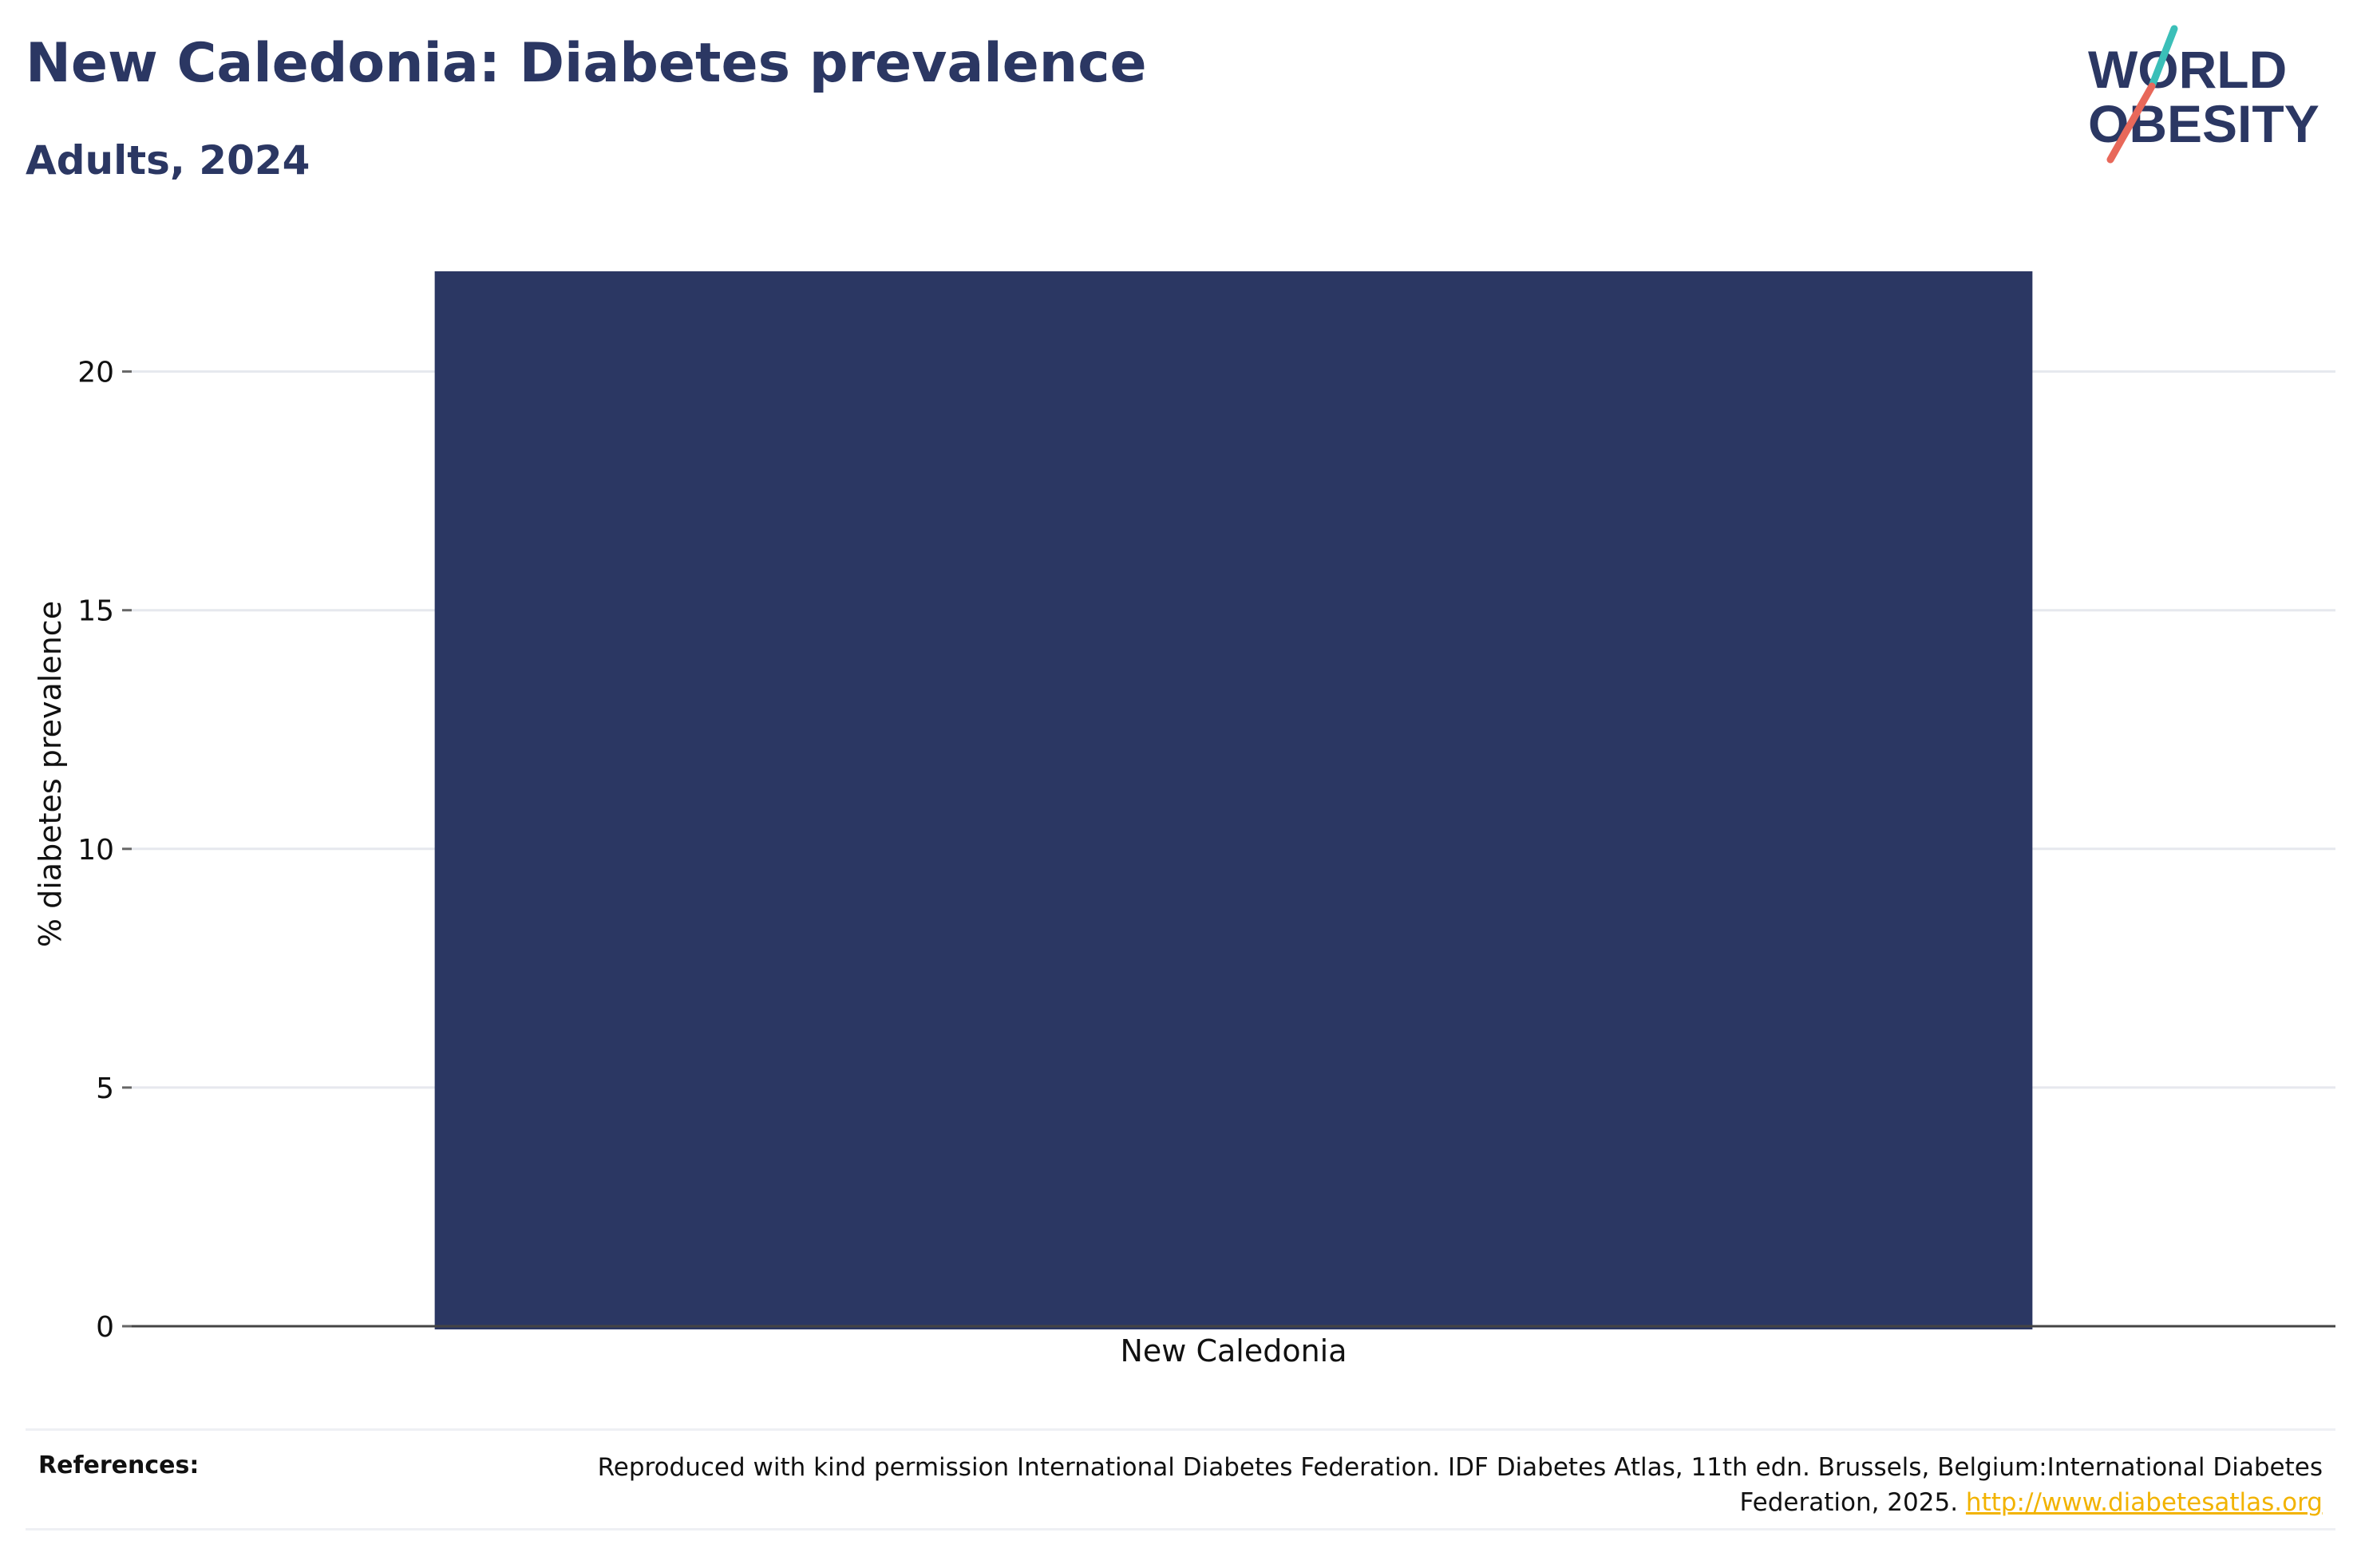  What do you see at coordinates (2131, 123) in the screenshot?
I see `logo-slash-bottom` at bounding box center [2131, 123].